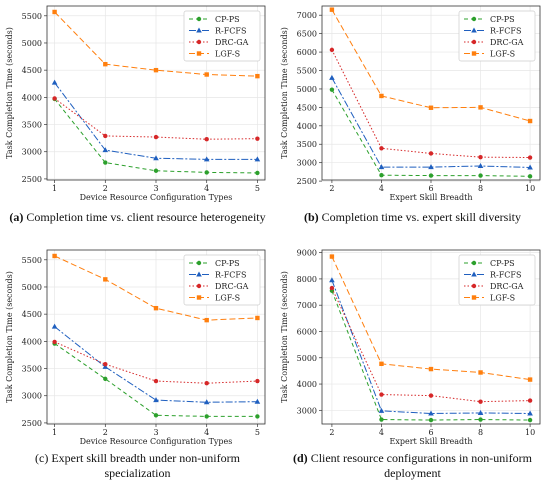 Image resolution: width=550 pixels, height=488 pixels. Describe the element at coordinates (505, 31) in the screenshot. I see `legend-label: R-FCFS` at that location.